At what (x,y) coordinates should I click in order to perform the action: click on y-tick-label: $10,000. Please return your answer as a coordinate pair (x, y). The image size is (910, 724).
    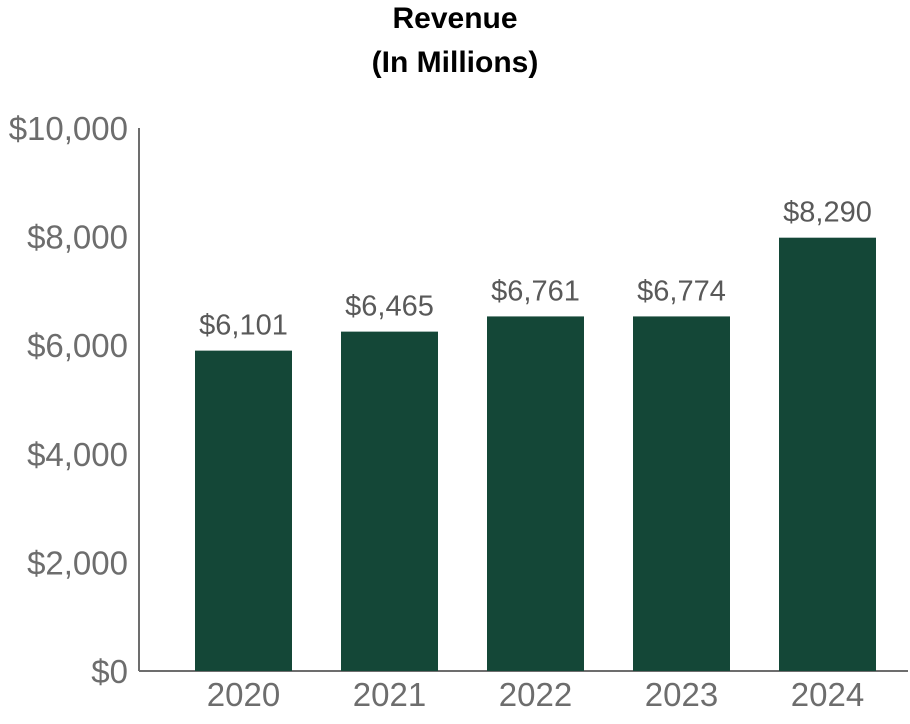
    Looking at the image, I should click on (68, 128).